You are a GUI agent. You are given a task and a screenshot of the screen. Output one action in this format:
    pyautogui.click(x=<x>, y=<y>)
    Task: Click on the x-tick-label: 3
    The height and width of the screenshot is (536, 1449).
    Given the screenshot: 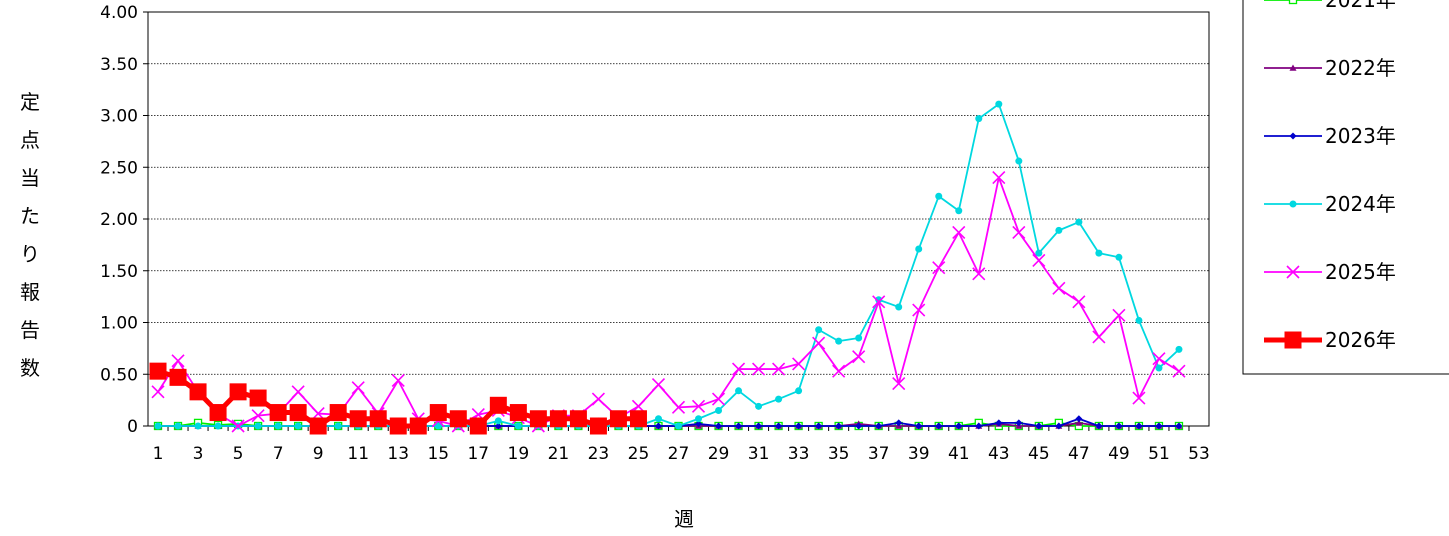 What is the action you would take?
    pyautogui.click(x=198, y=454)
    